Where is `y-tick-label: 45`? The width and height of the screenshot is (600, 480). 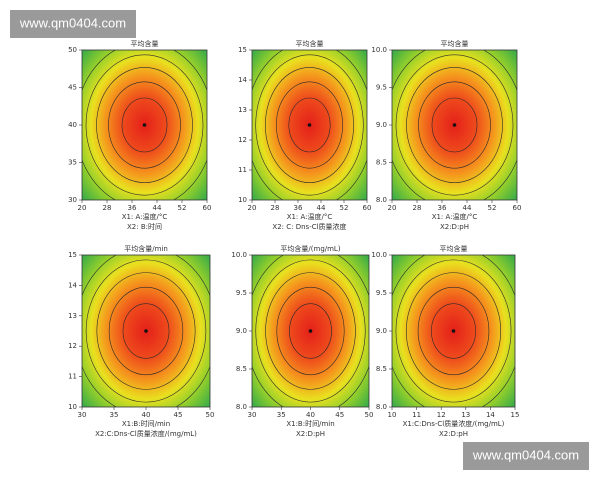
y-tick-label: 45 is located at coordinates (72, 88).